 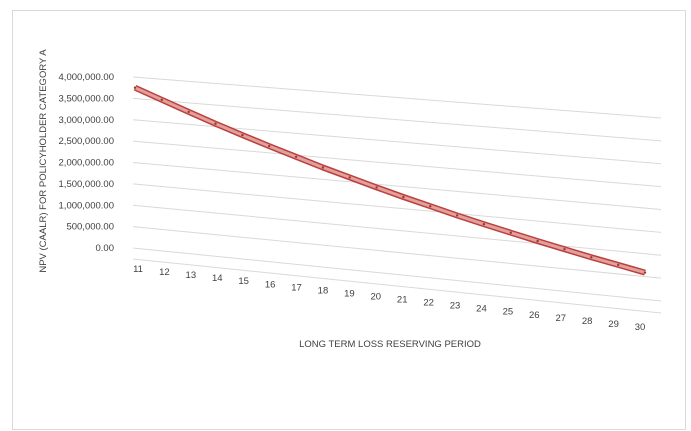 I want to click on x-tick-label: 21, so click(x=402, y=300).